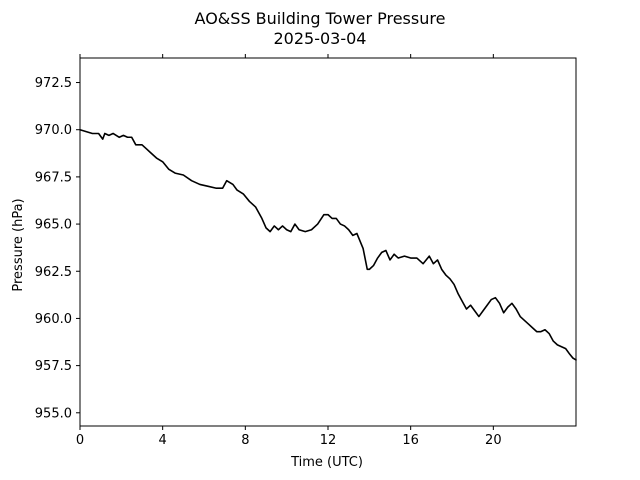  What do you see at coordinates (53, 413) in the screenshot?
I see `y-tick-label: 955.0` at bounding box center [53, 413].